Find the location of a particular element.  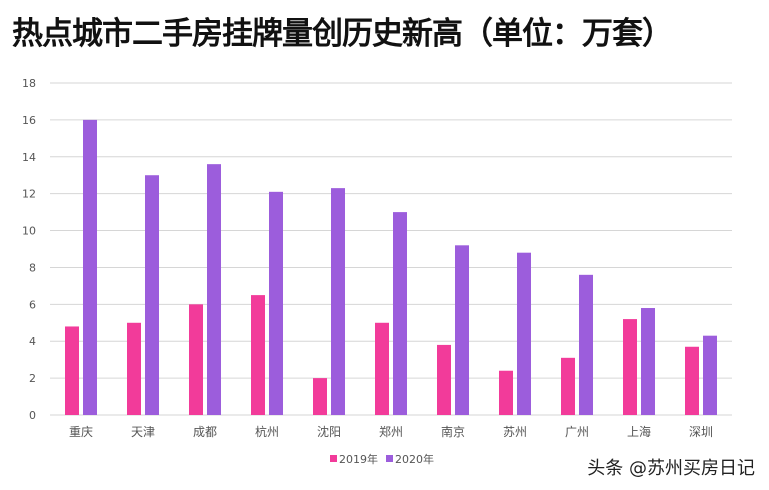

x-tick-label: 重庆 is located at coordinates (81, 432).